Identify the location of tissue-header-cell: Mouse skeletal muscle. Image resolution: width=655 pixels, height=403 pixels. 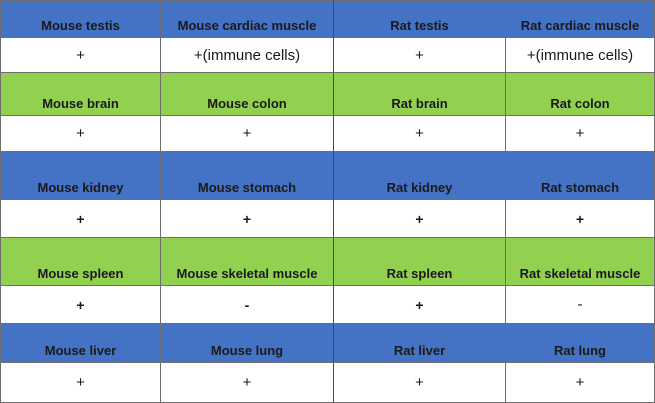
(247, 262).